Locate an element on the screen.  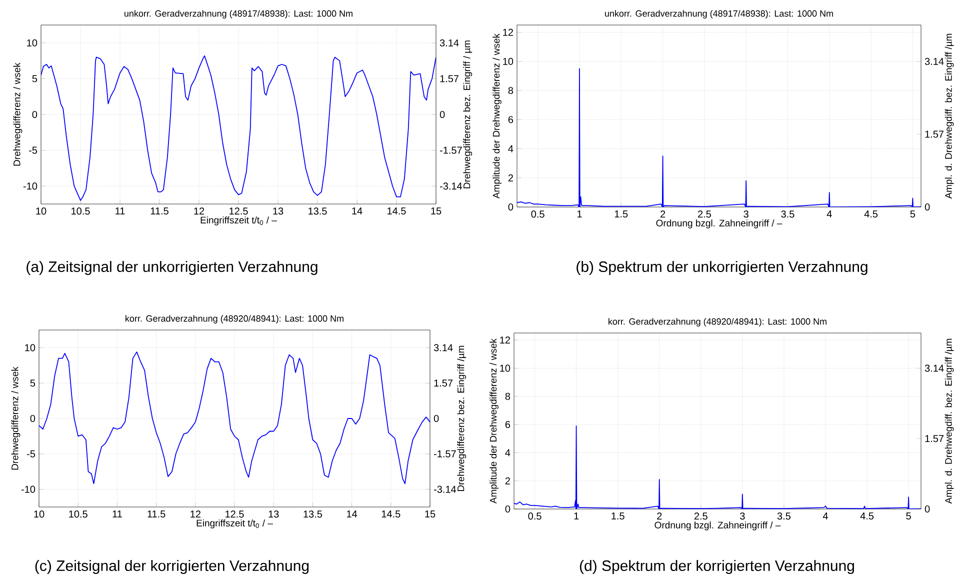
y2-axis-title: Drehwegdifferenz bez. Eingriff /µm is located at coordinates (461, 418).